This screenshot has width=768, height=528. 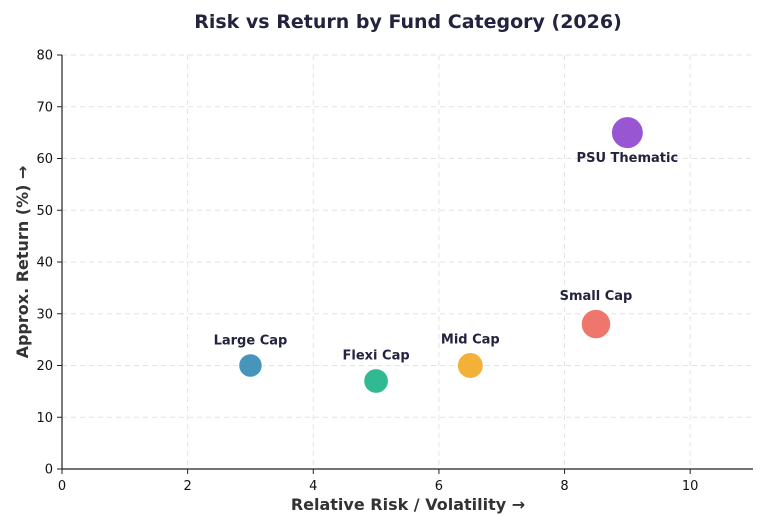 I want to click on y-tick-label: 50, so click(x=44, y=211).